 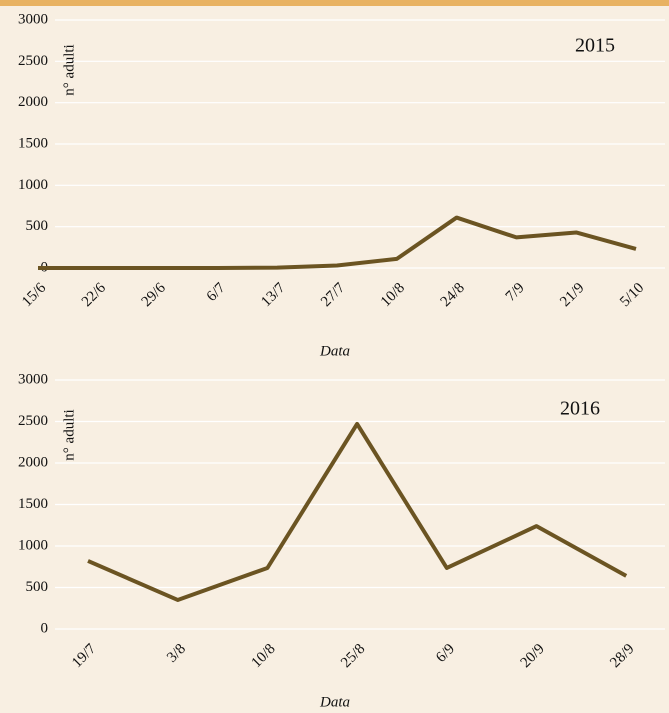 What do you see at coordinates (580, 409) in the screenshot?
I see `annotation: 2016` at bounding box center [580, 409].